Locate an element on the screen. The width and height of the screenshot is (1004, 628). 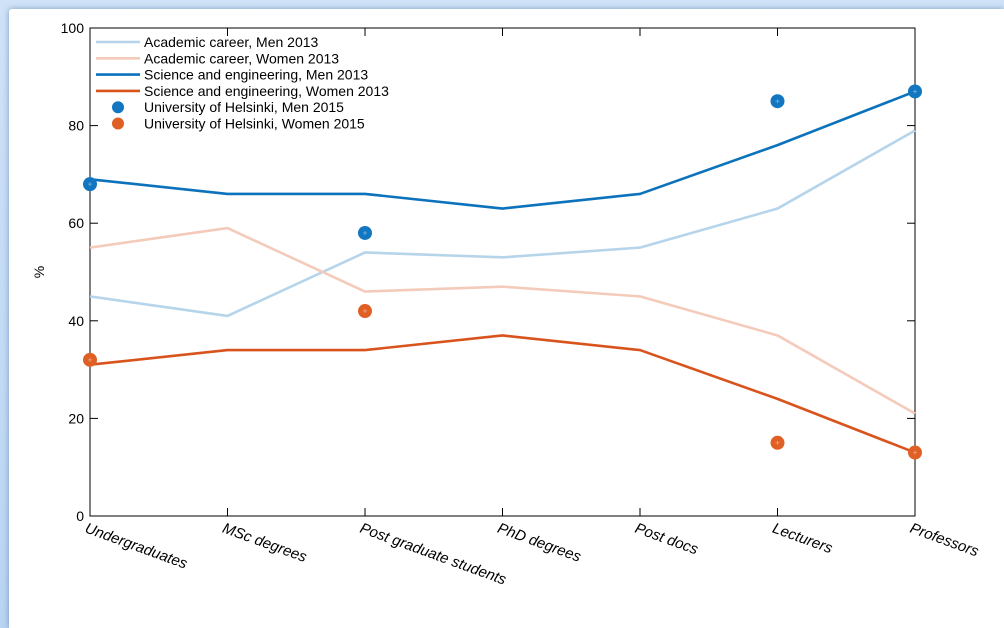
x-category-label: Post graduate students is located at coordinates (433, 554).